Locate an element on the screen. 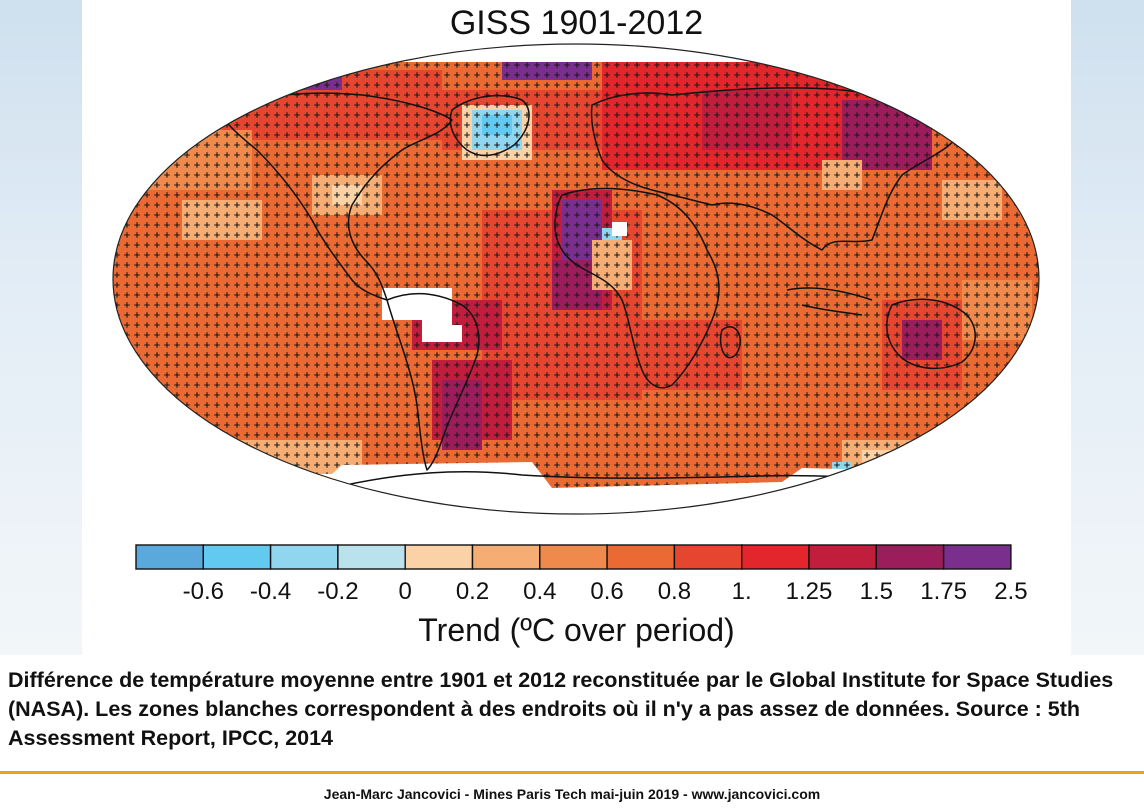  colorbar is located at coordinates (573, 557).